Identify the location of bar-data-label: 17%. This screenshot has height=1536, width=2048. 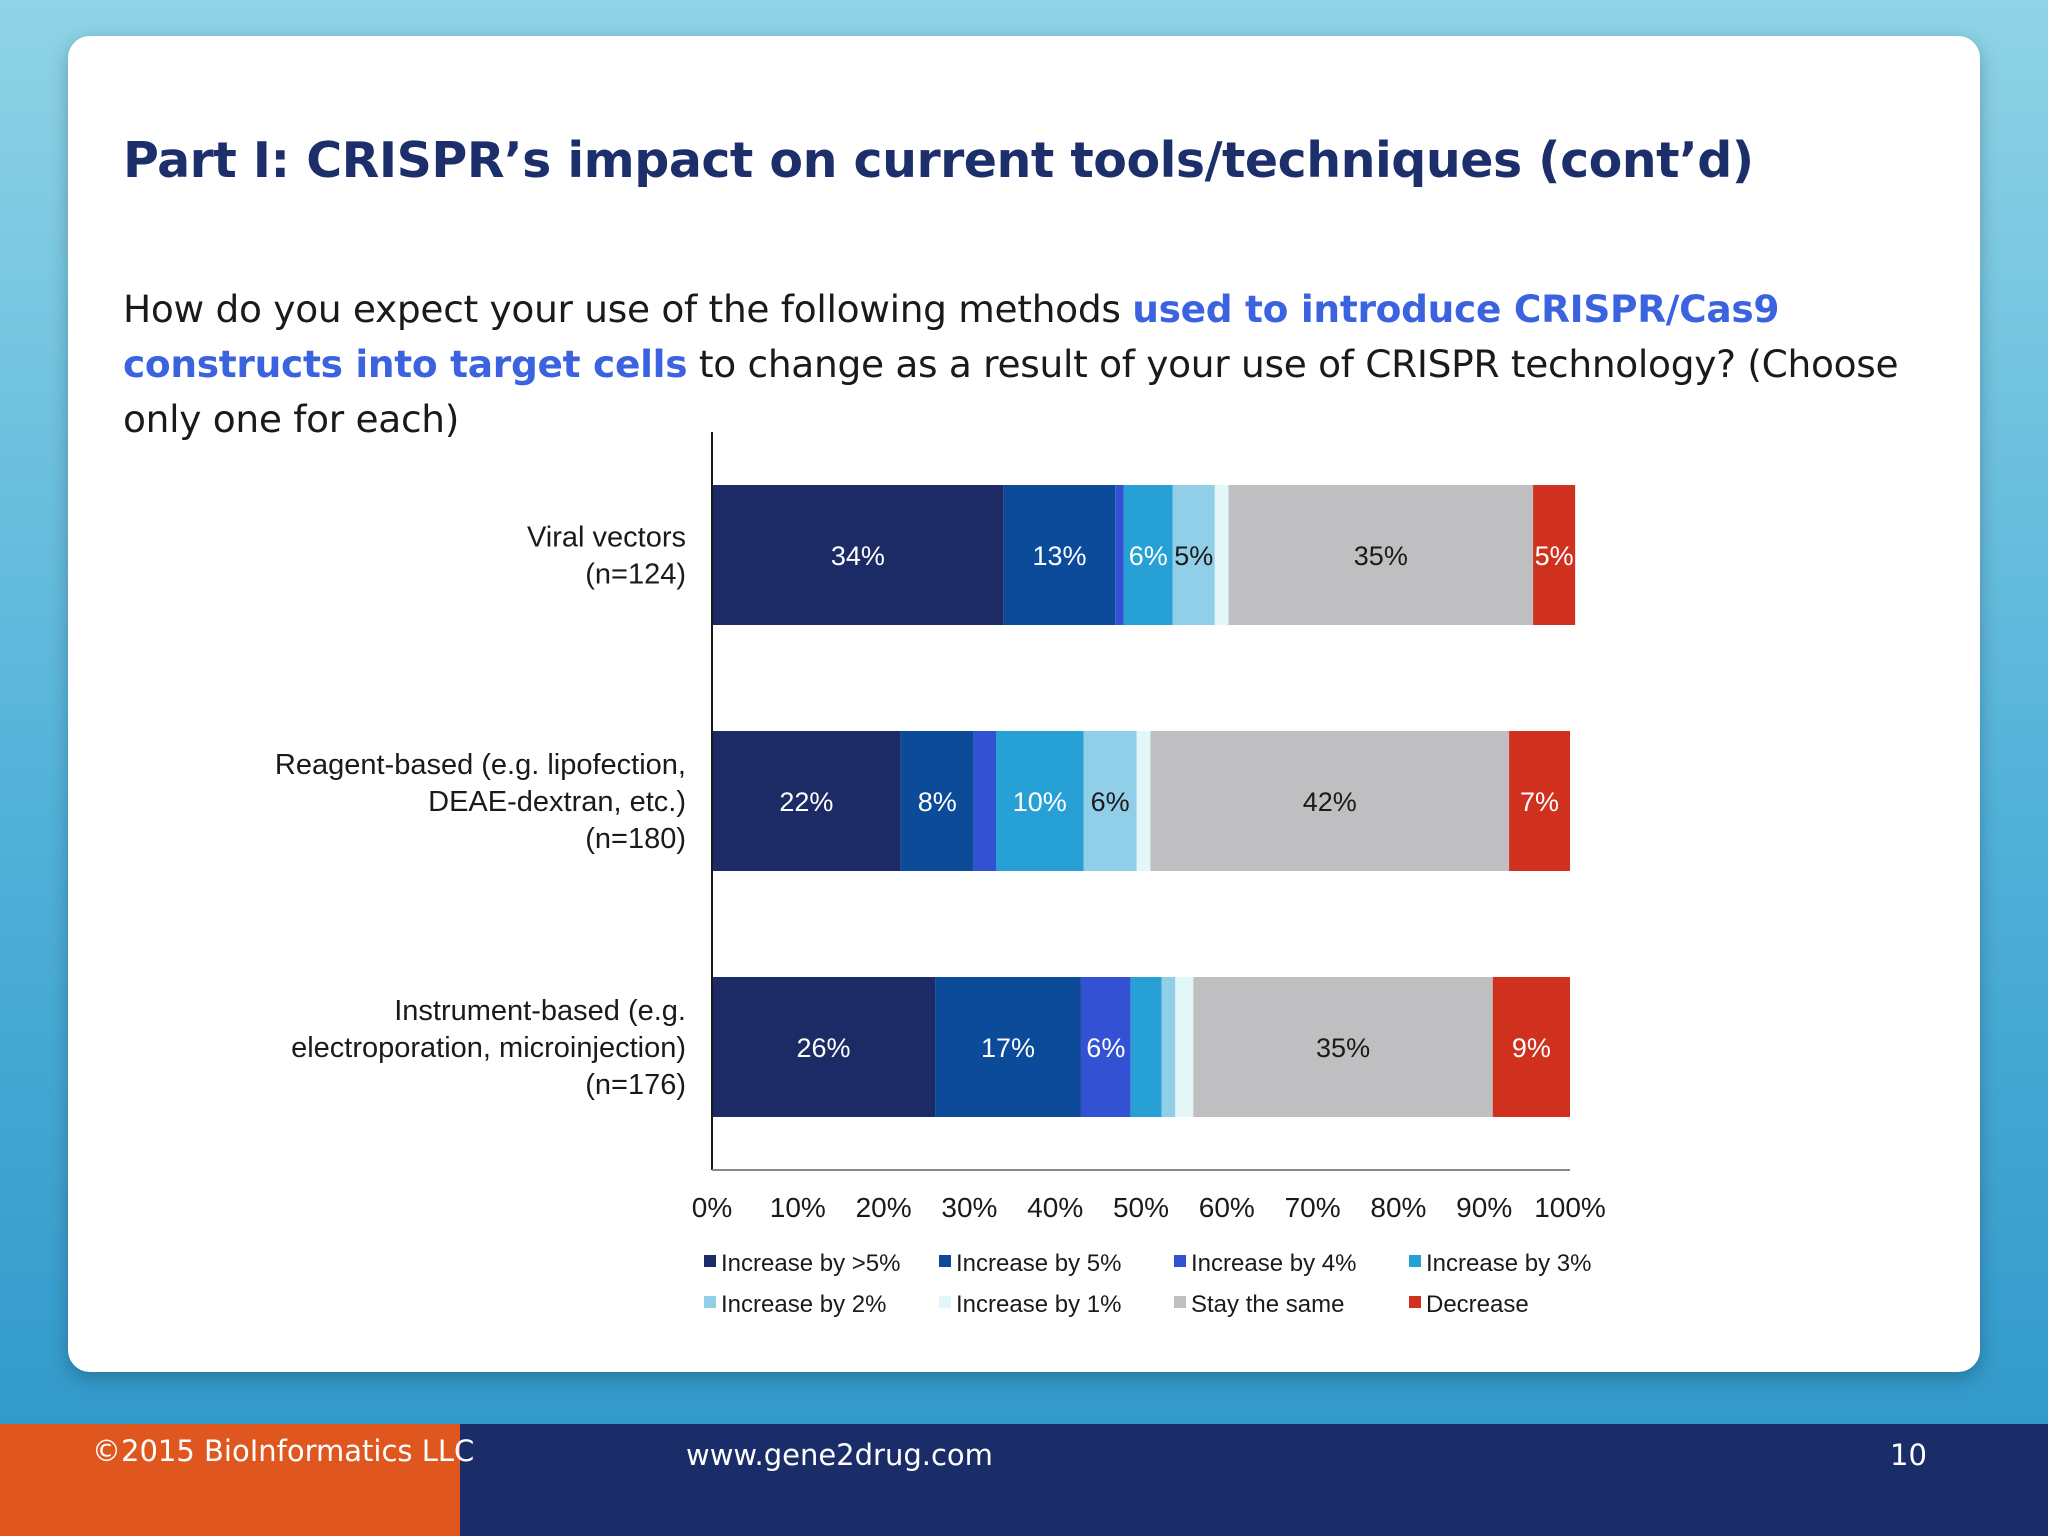
(1008, 1048).